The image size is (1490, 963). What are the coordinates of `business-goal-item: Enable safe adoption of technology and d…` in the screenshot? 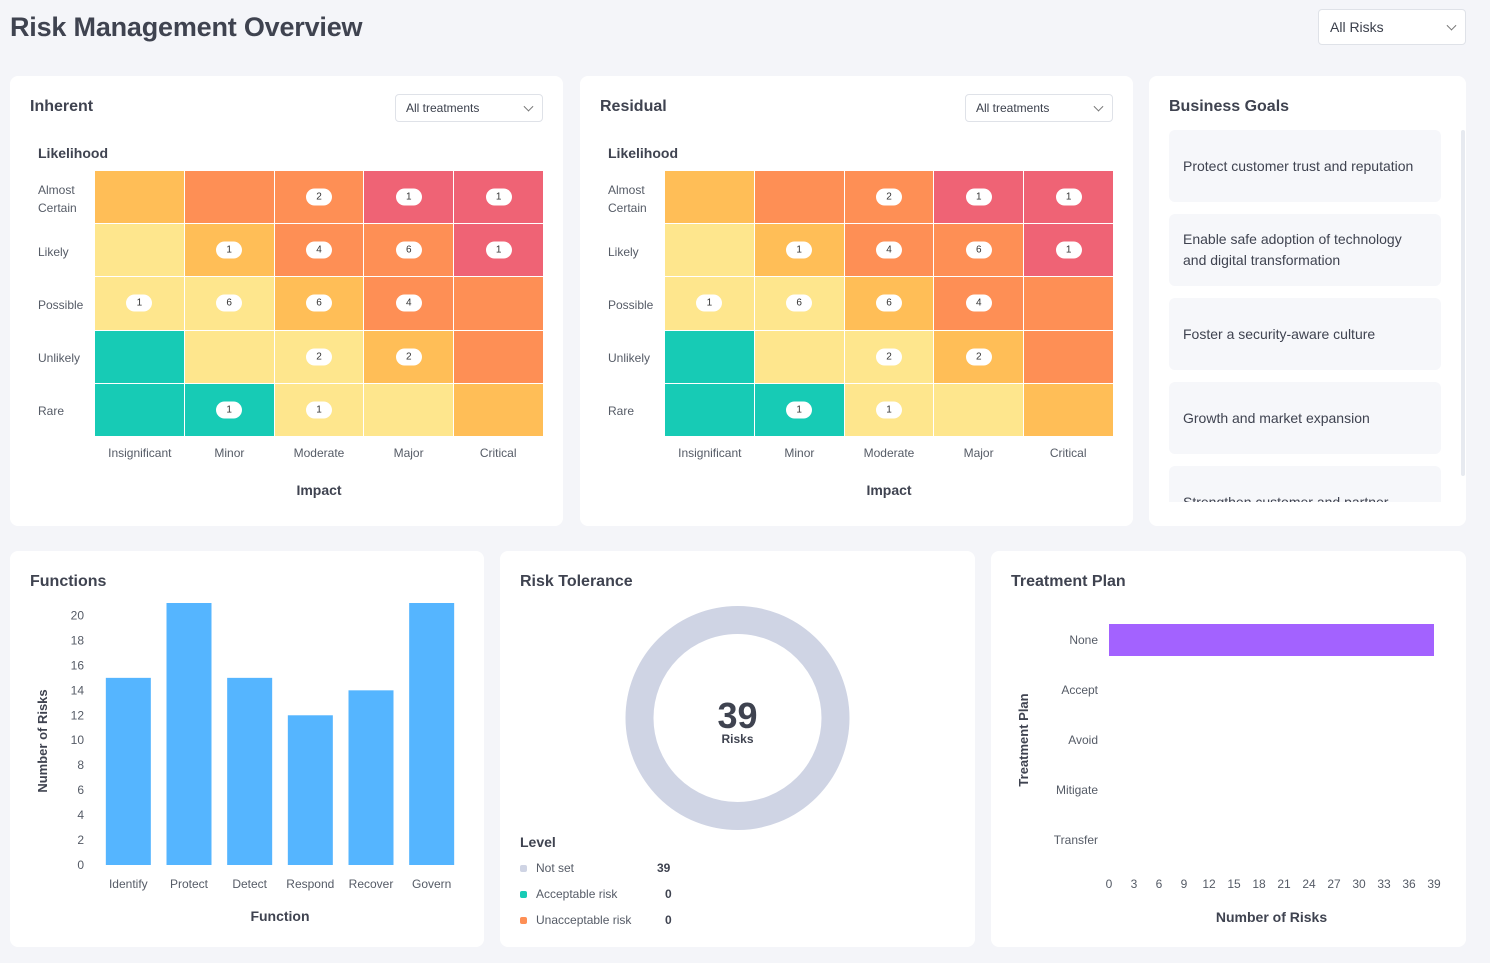 It's located at (1305, 250).